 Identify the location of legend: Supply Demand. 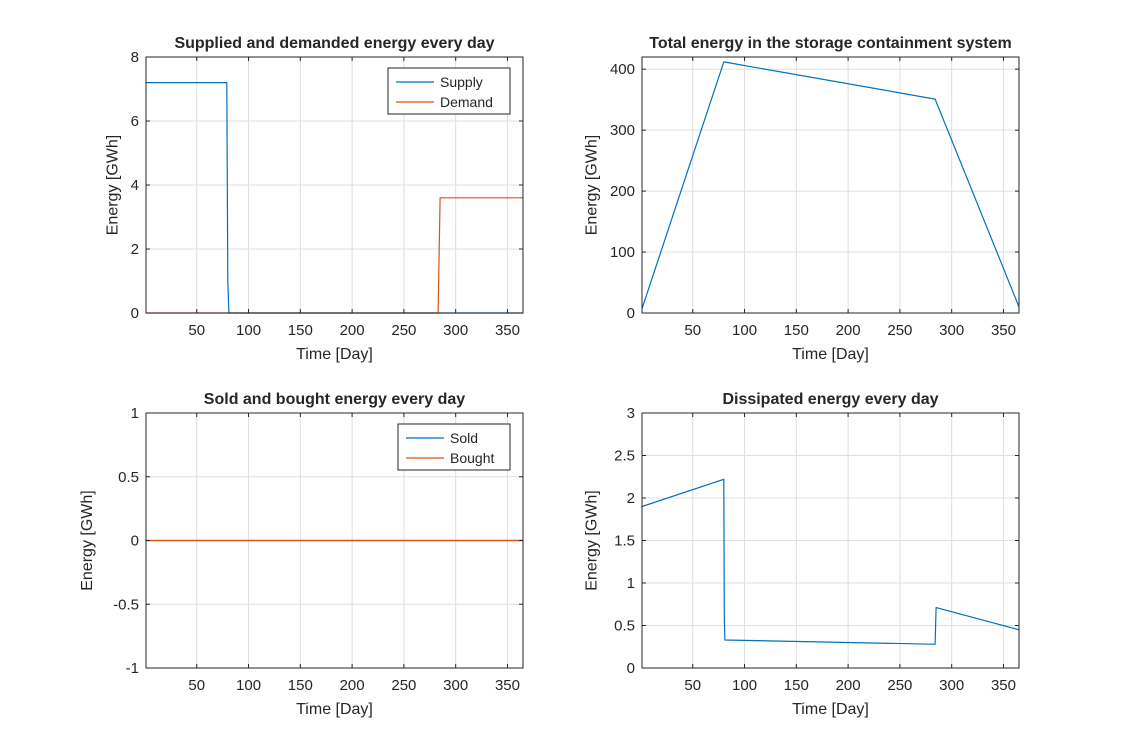
(449, 91).